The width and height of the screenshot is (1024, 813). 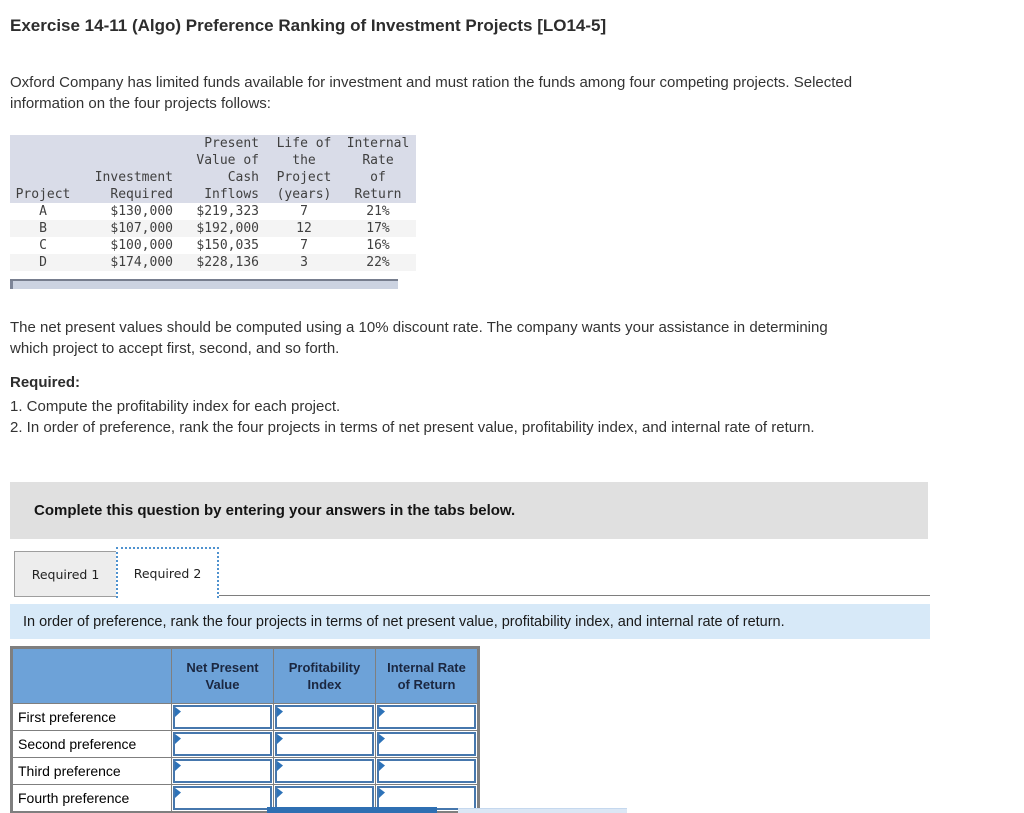 I want to click on cell-life: 12, so click(x=304, y=228).